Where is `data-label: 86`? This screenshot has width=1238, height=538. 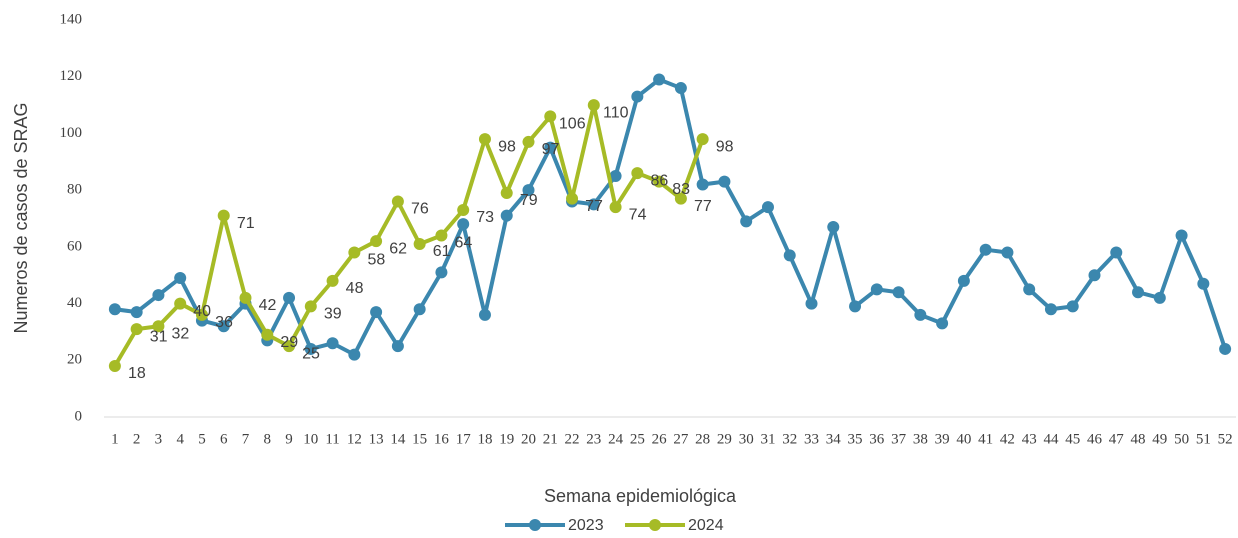
data-label: 86 is located at coordinates (659, 180).